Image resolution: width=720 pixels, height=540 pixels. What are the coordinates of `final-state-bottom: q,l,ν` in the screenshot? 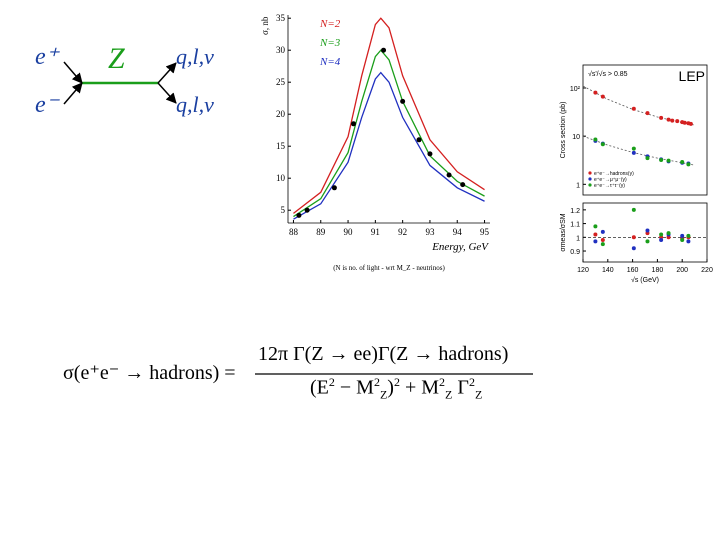 It's located at (195, 104).